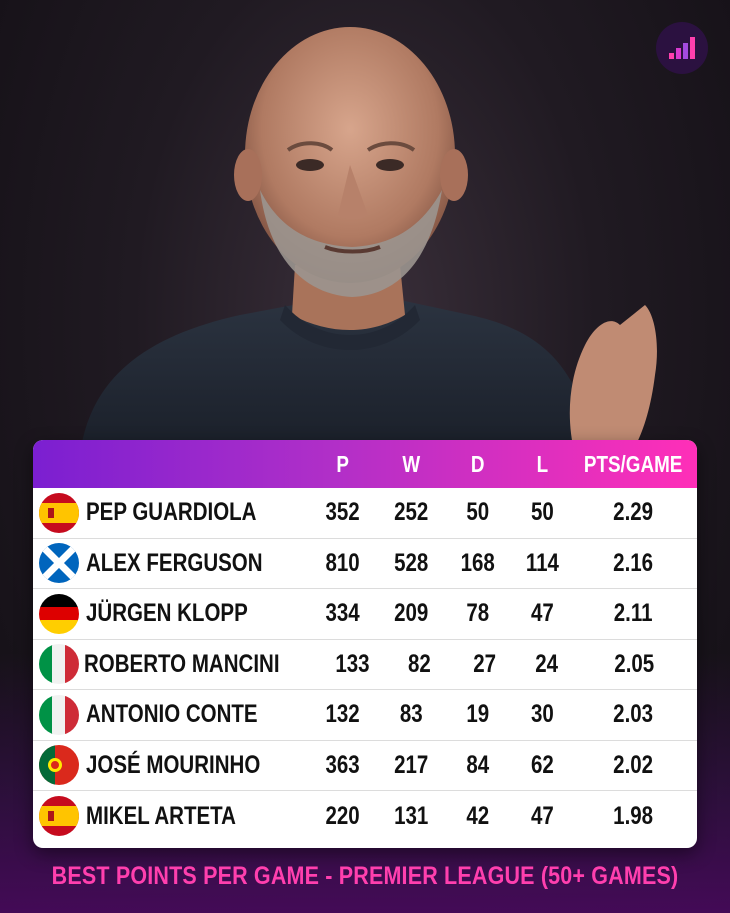 Image resolution: width=730 pixels, height=913 pixels. Describe the element at coordinates (634, 663) in the screenshot. I see `pts-per-game-cell: 2.05` at that location.